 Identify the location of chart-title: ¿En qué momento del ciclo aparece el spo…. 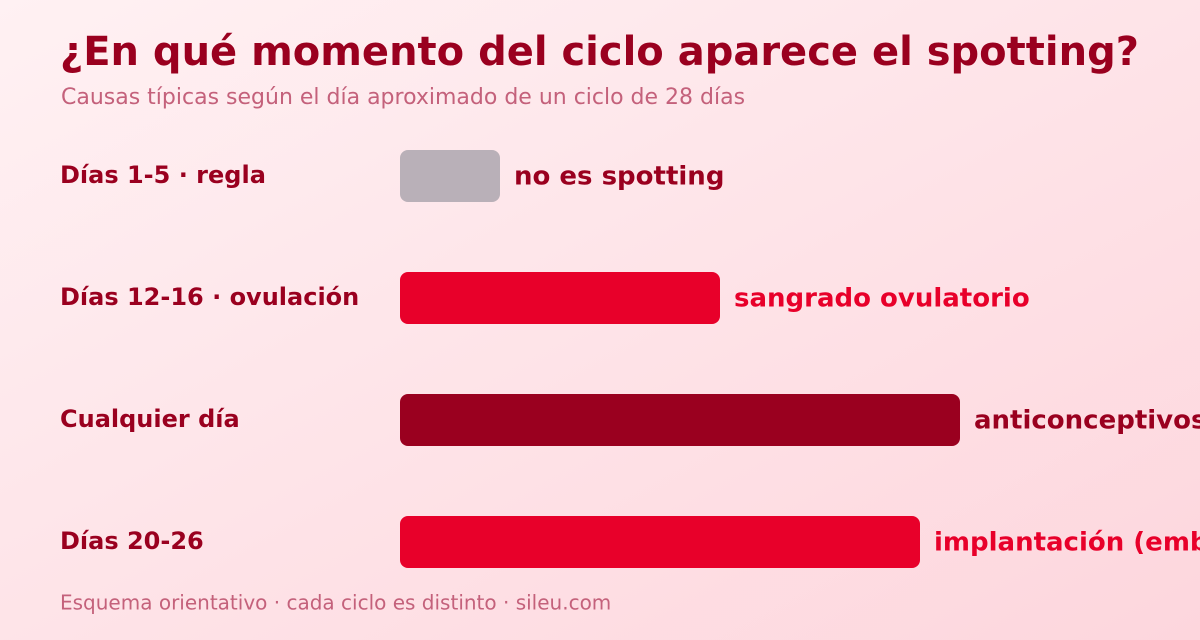
(599, 52).